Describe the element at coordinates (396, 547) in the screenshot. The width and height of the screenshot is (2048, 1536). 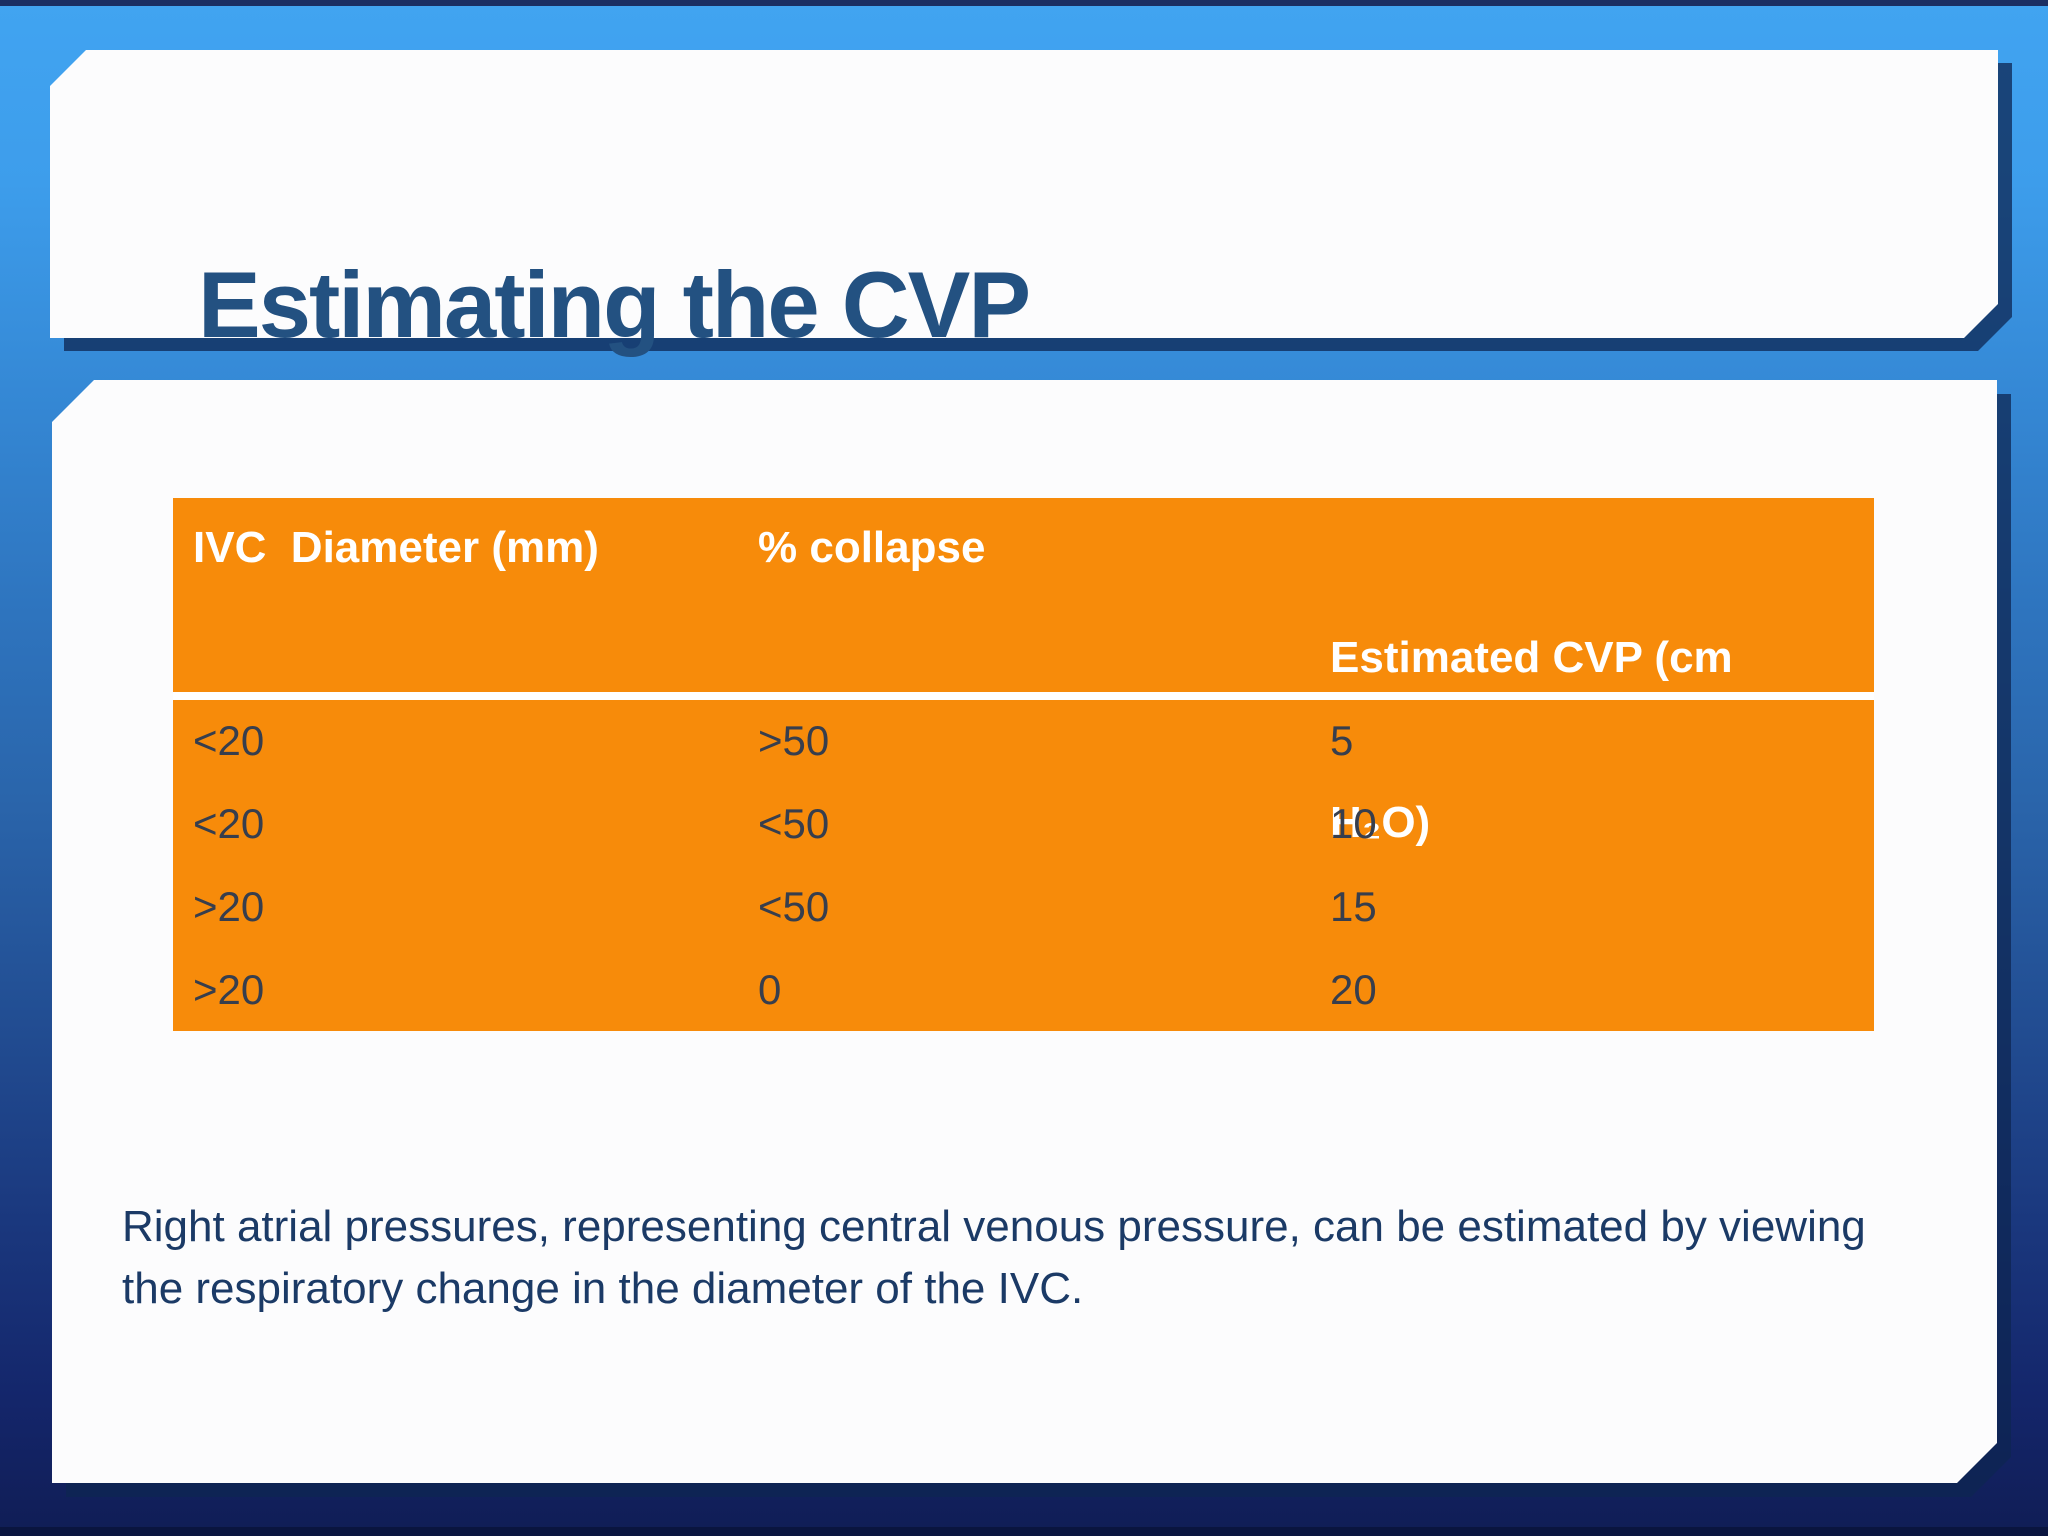
I see `header-cell-ivc-diameter: IVC Diameter (mm)` at that location.